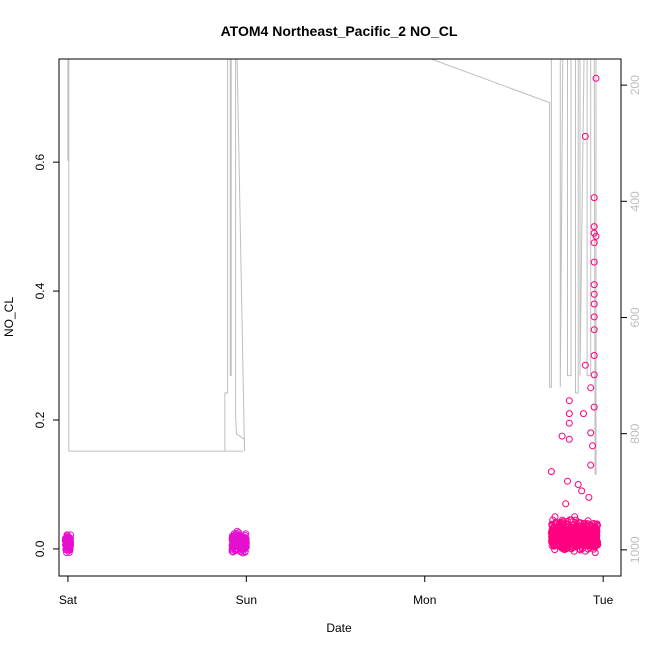 This screenshot has height=650, width=650. I want to click on y-tick-label: 0.2, so click(40, 419).